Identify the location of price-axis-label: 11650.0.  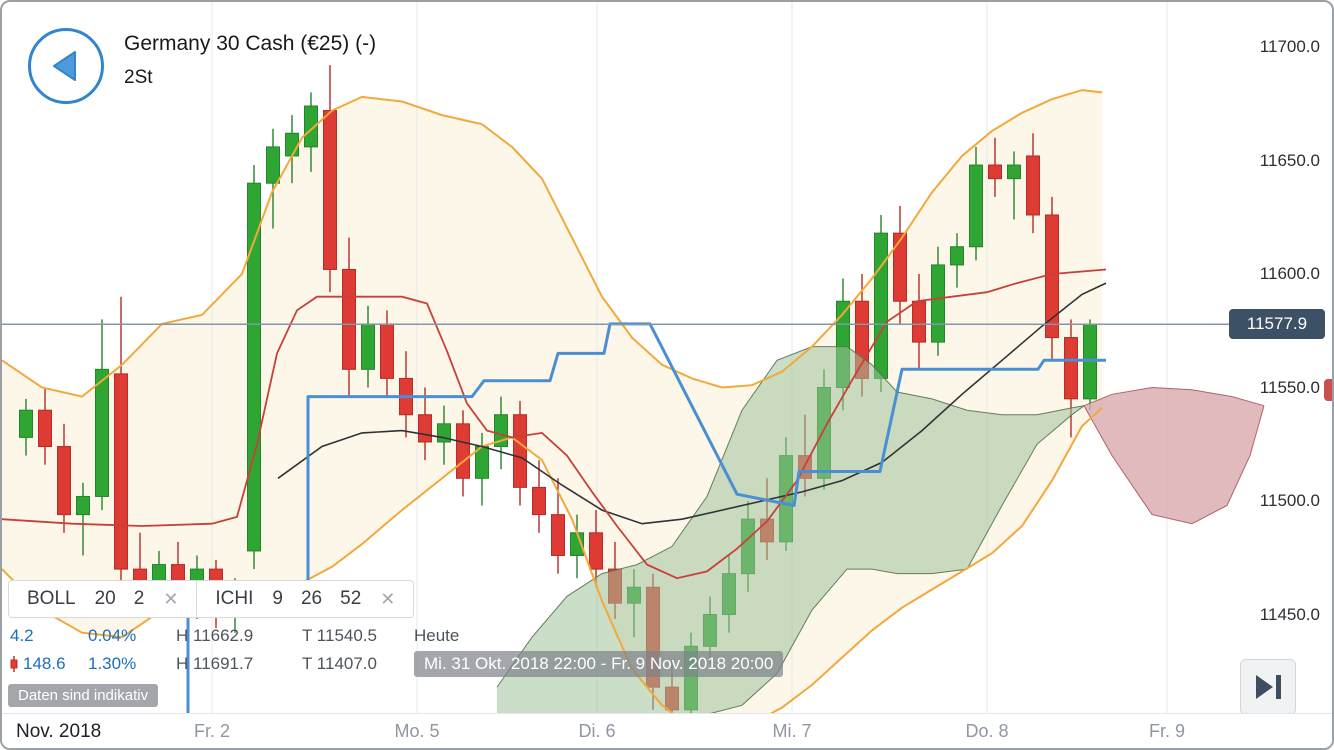
(1289, 160).